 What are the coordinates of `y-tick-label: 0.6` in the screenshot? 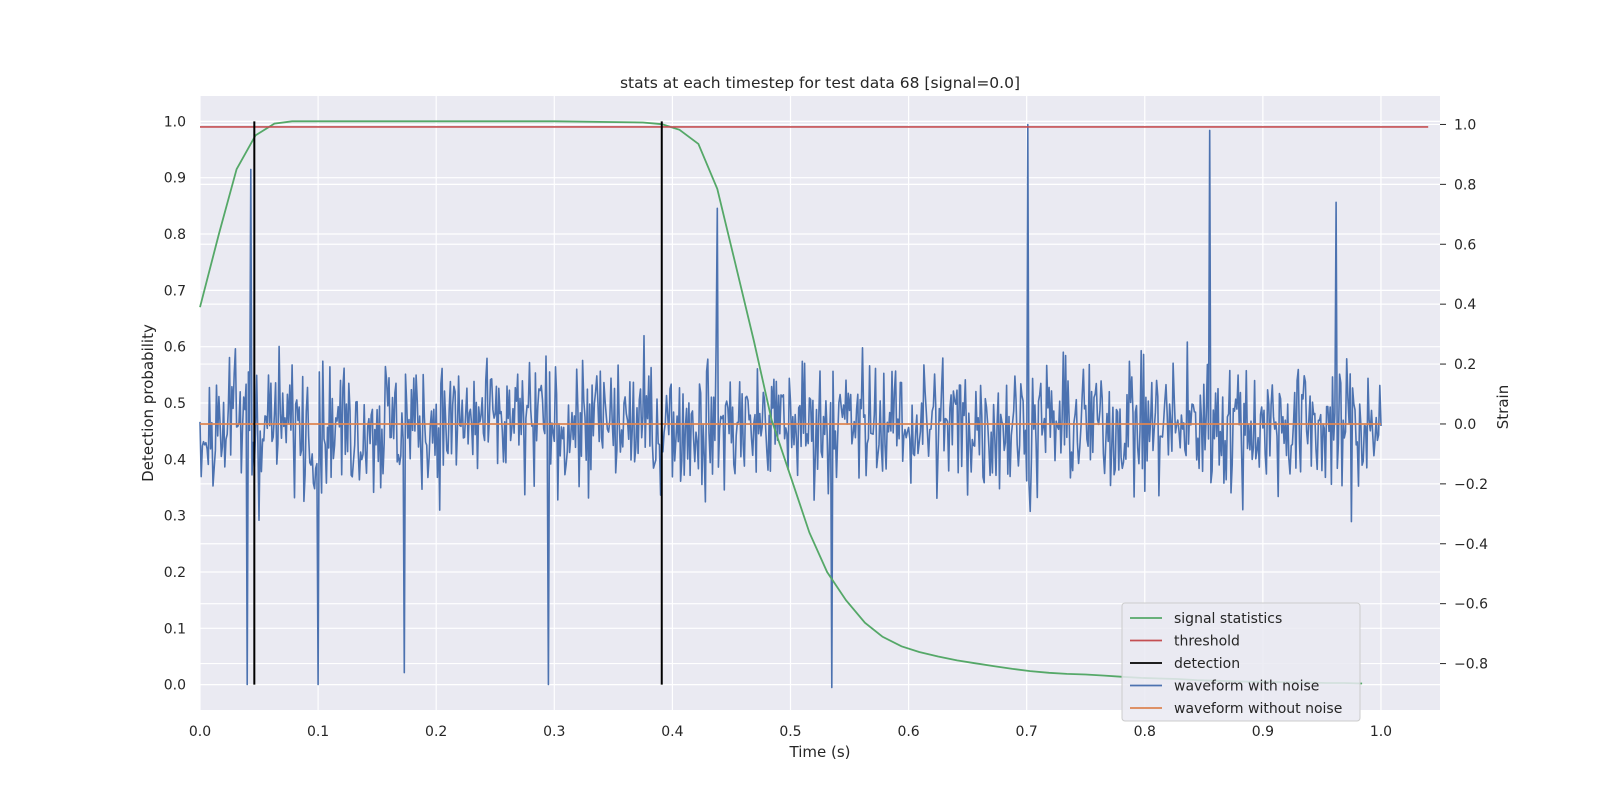 It's located at (175, 348).